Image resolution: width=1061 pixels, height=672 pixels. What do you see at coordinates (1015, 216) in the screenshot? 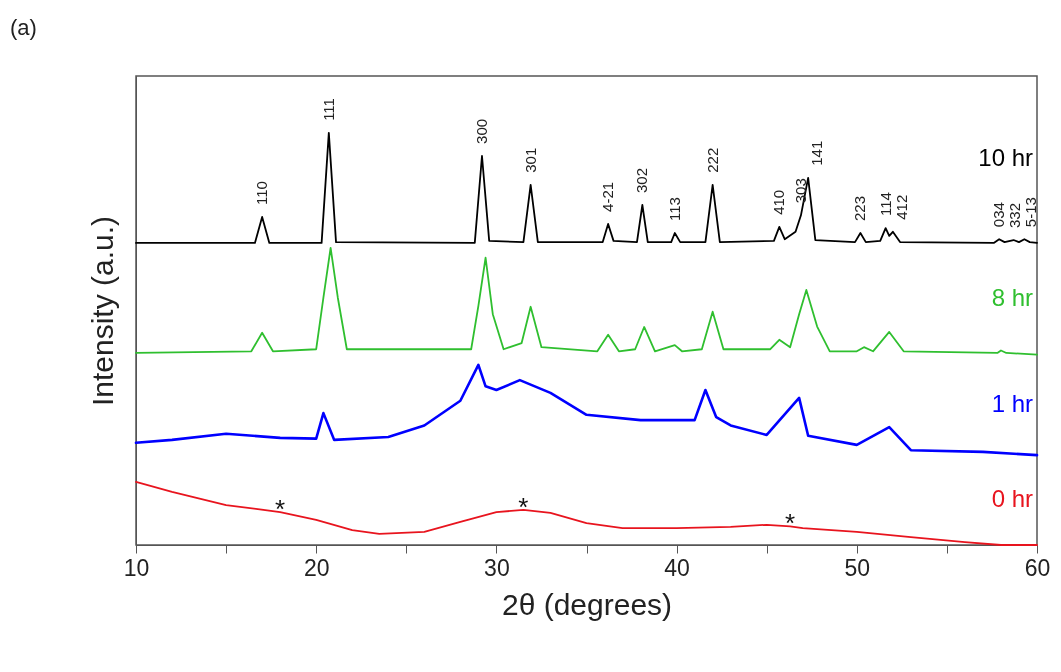
I see `annotation: 332` at bounding box center [1015, 216].